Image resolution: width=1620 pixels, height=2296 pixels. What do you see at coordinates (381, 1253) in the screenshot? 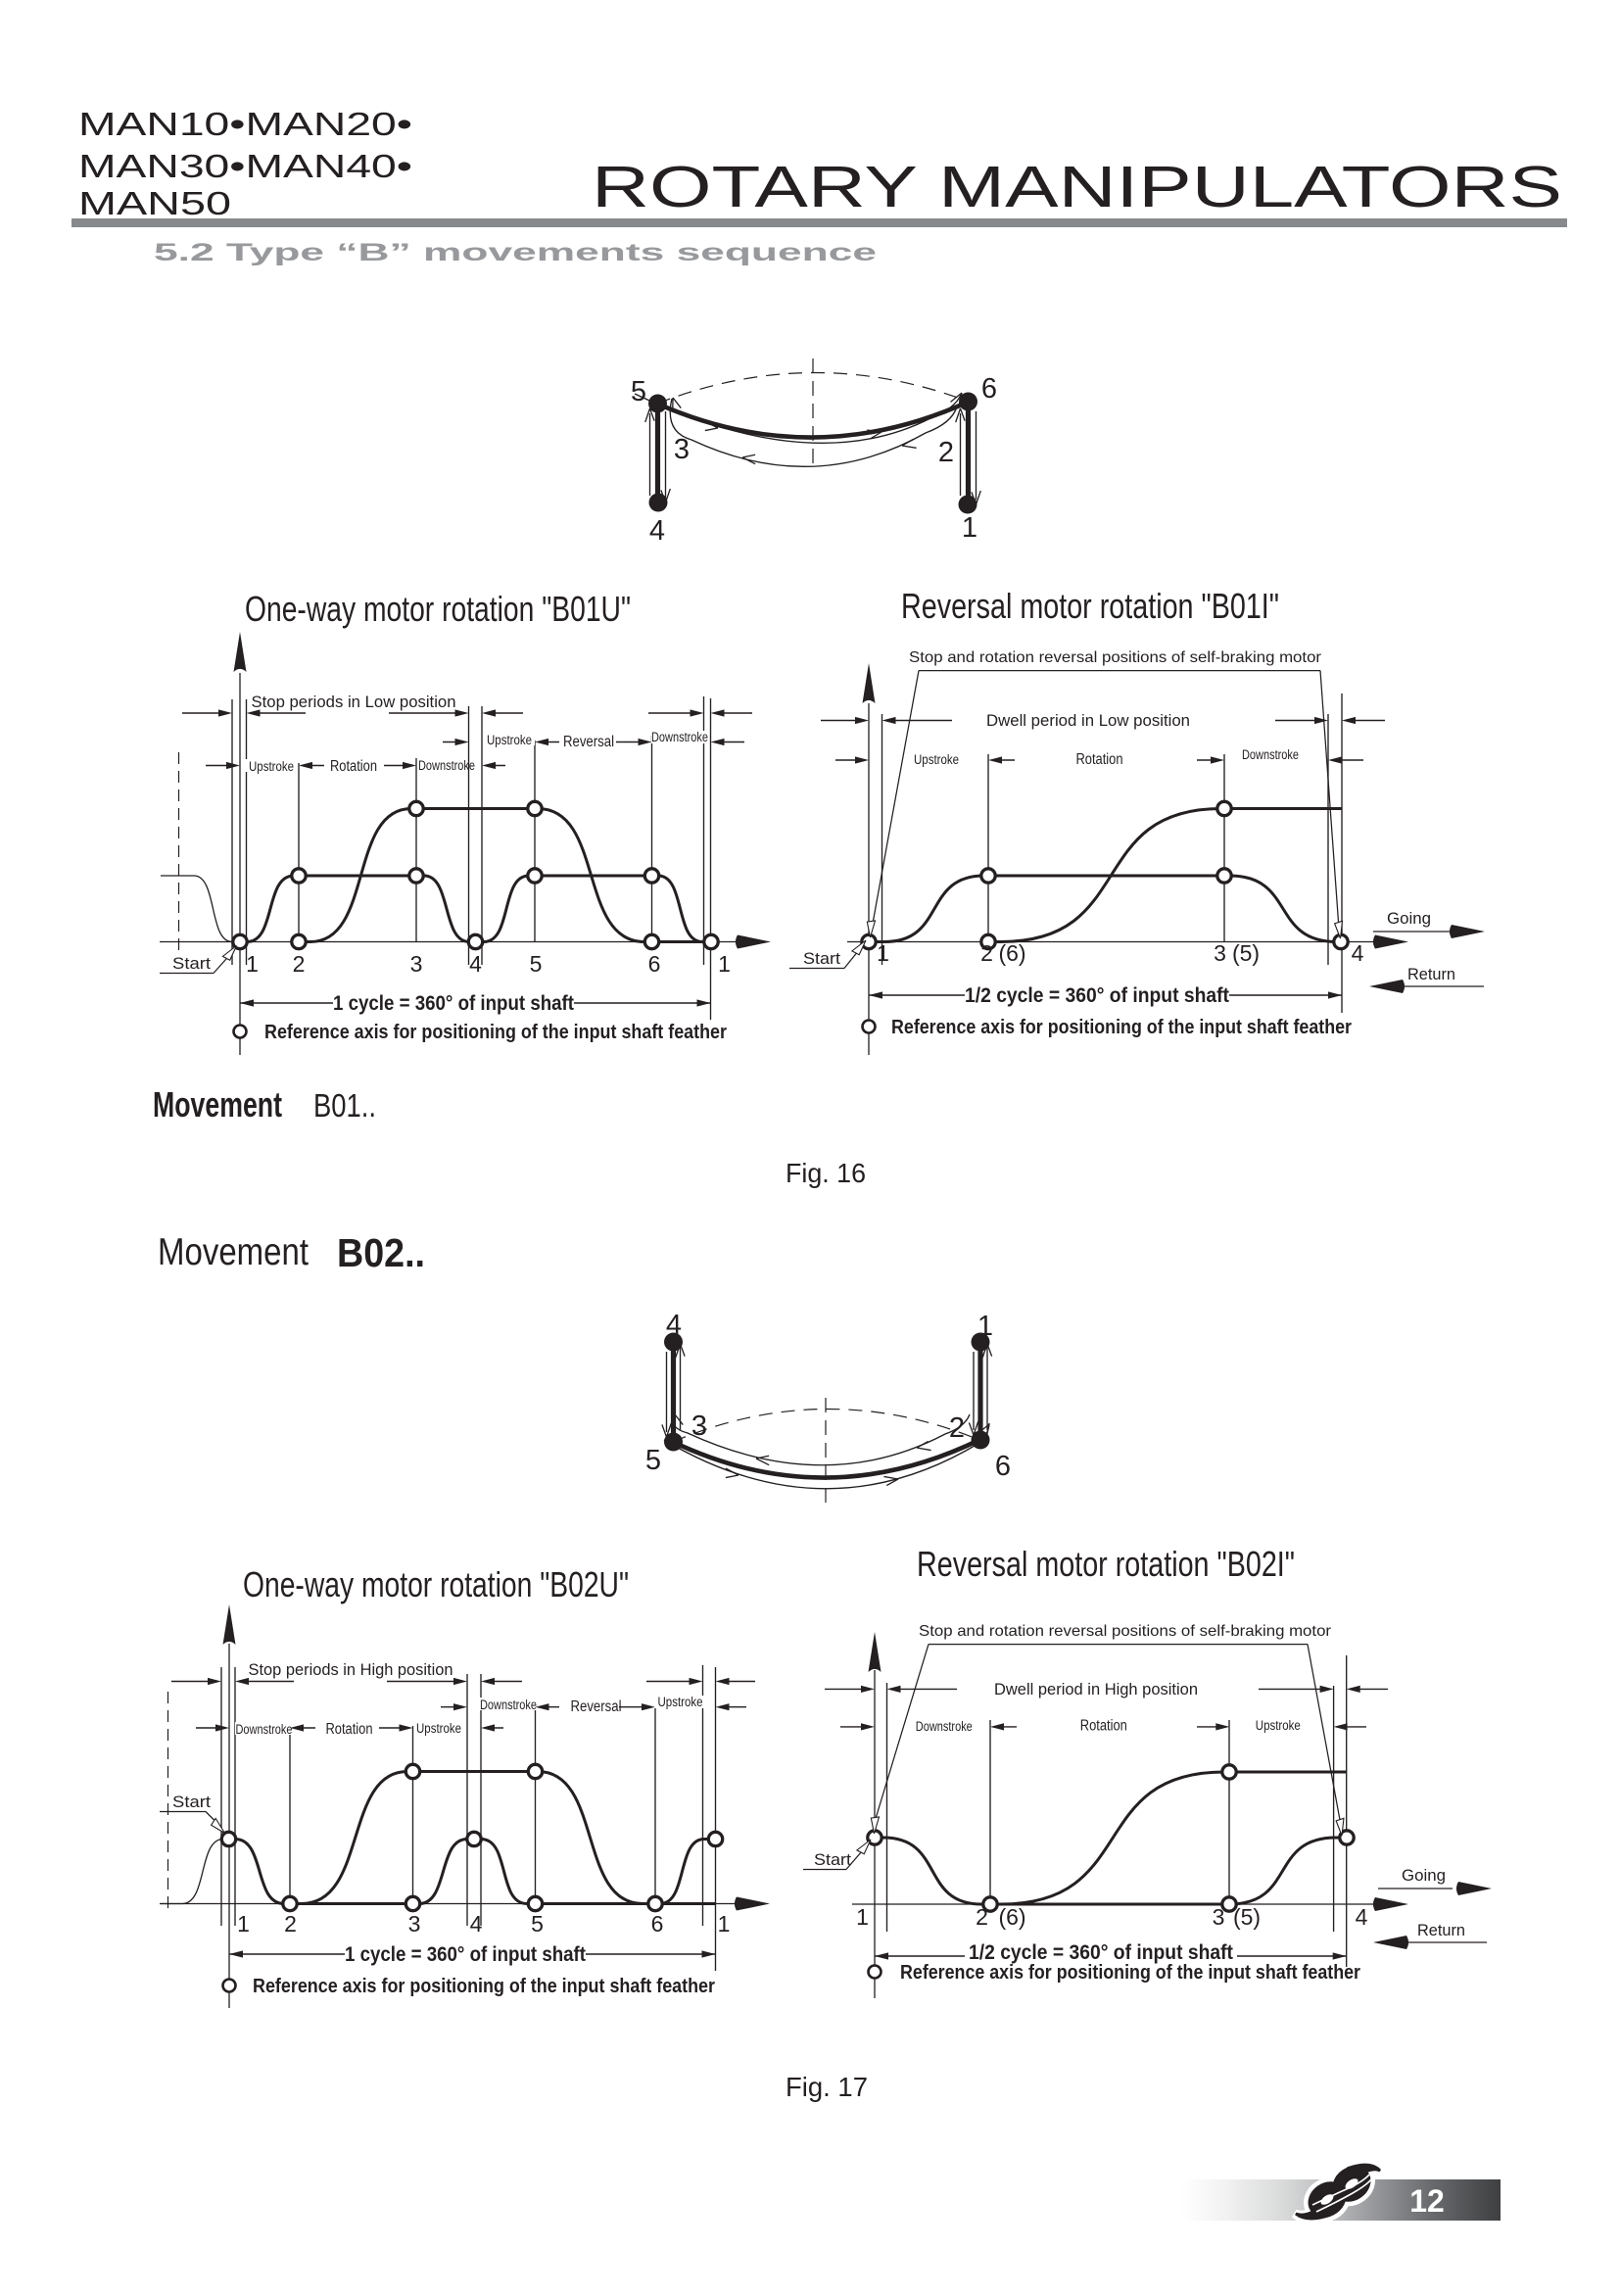
I see `svg-text: B02..` at bounding box center [381, 1253].